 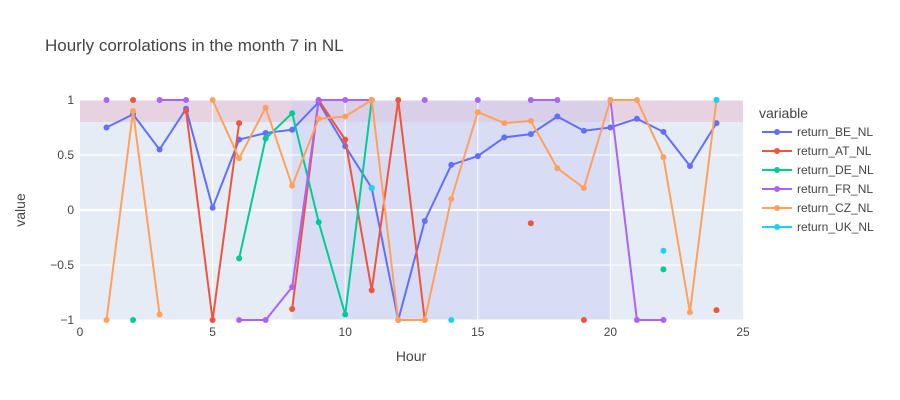 I want to click on legend-item-return_BE_NL: return_BE_NL, so click(x=817, y=132).